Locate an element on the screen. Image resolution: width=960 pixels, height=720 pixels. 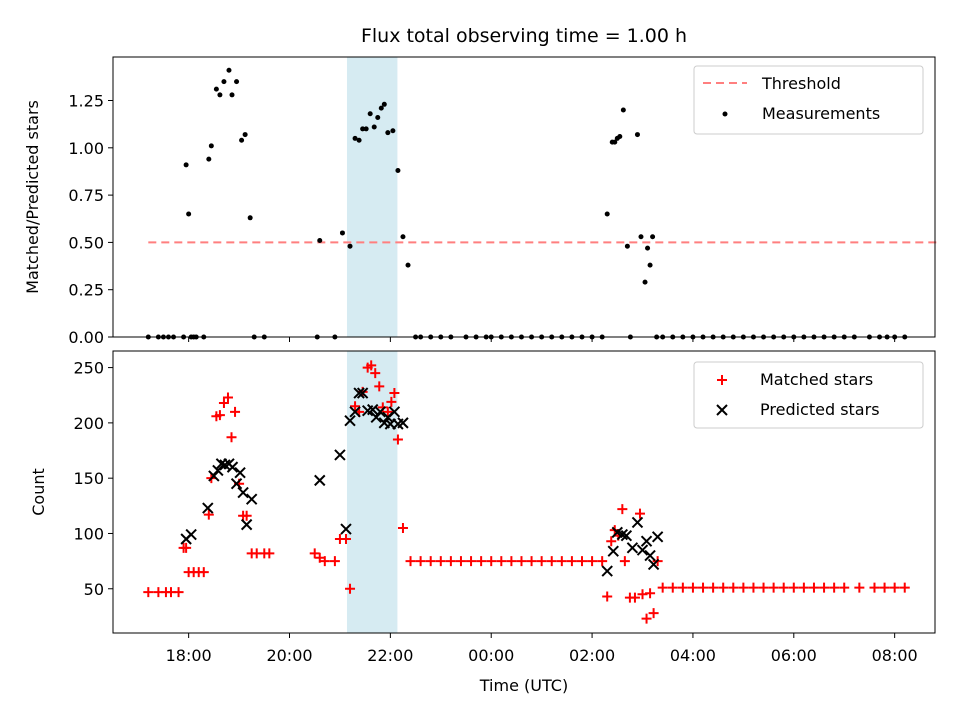
top-legend: Threshold Measurements is located at coordinates (808, 100).